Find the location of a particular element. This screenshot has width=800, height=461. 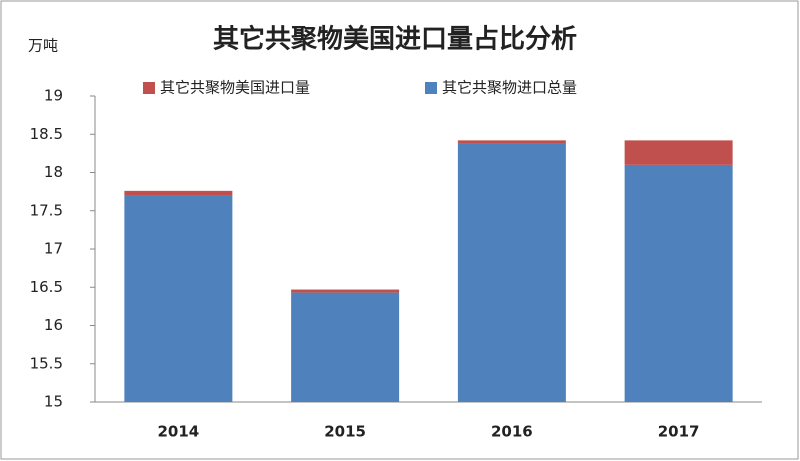

y-tick-label: 16.5 is located at coordinates (46, 287).